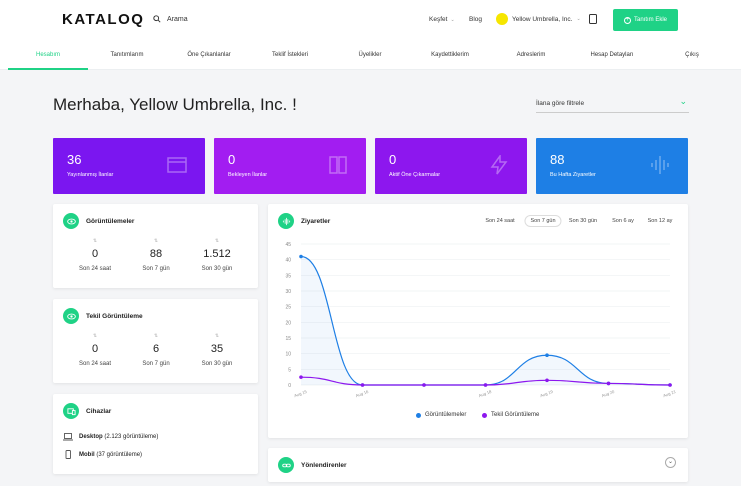 The image size is (741, 486). Describe the element at coordinates (450, 55) in the screenshot. I see `nav-item-saved: Kaydettiklerim` at that location.